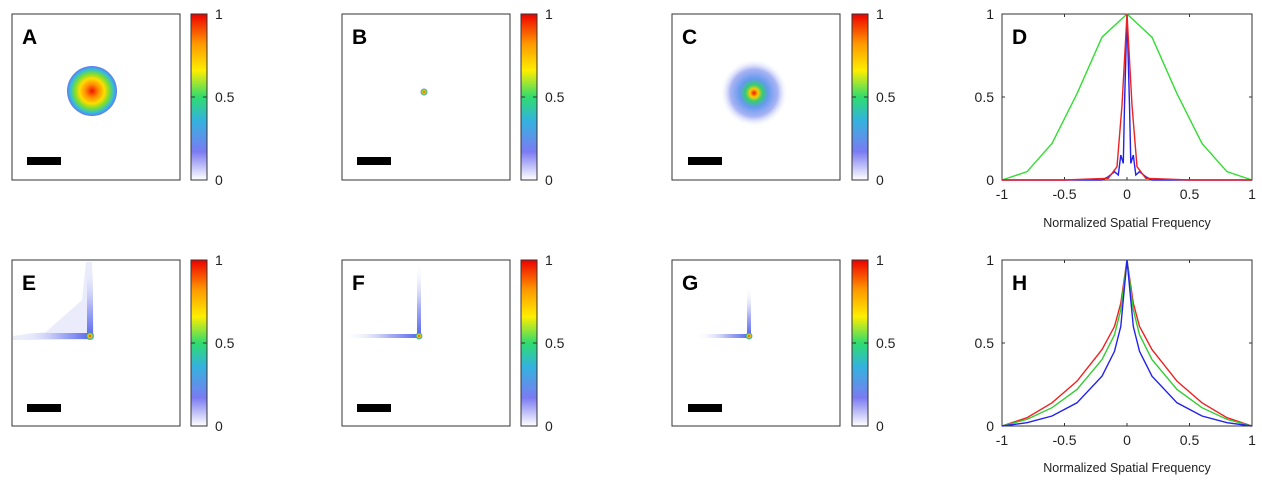 The width and height of the screenshot is (1262, 480). Describe the element at coordinates (424, 92) in the screenshot. I see `psf-point` at that location.